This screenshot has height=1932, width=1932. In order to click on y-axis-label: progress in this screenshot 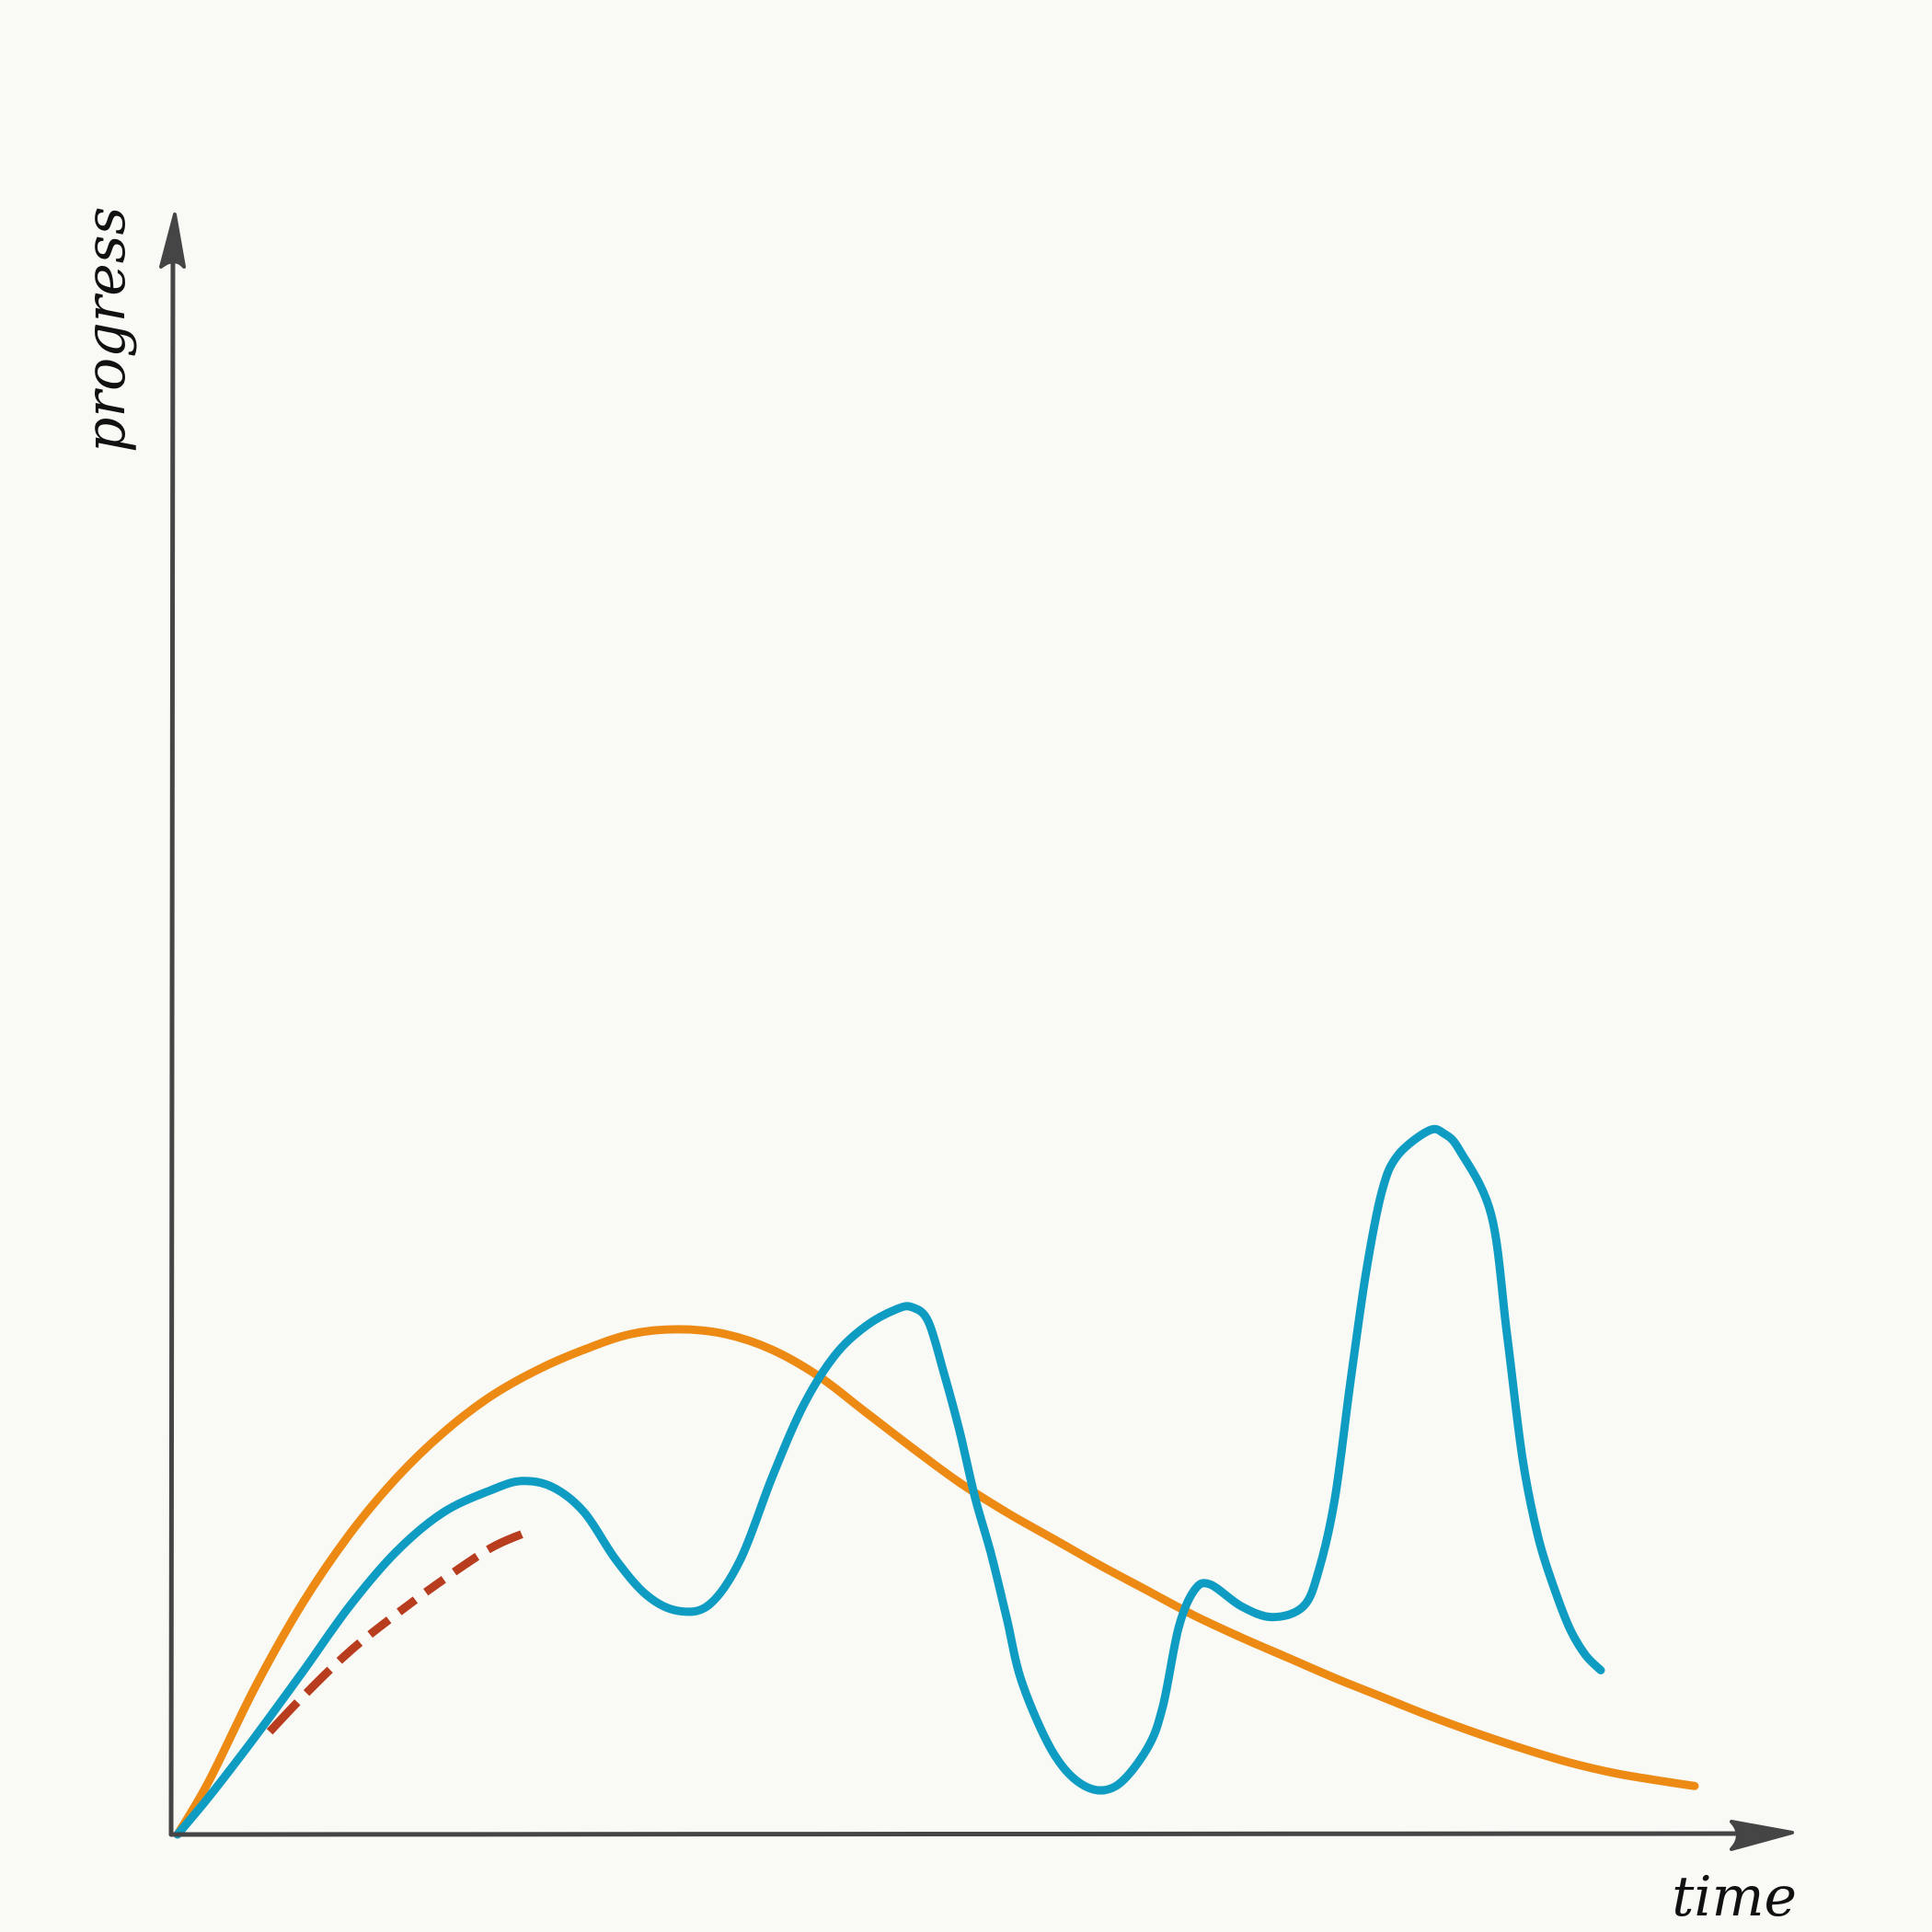, I will do `click(106, 330)`.